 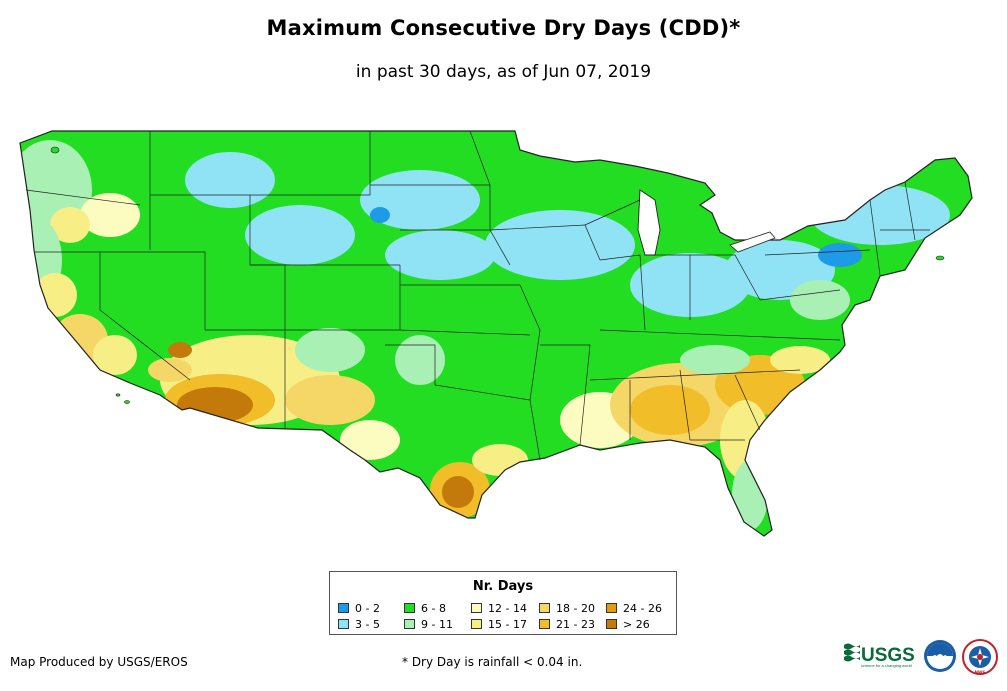 What do you see at coordinates (980, 672) in the screenshot?
I see `nws-text: NWS` at bounding box center [980, 672].